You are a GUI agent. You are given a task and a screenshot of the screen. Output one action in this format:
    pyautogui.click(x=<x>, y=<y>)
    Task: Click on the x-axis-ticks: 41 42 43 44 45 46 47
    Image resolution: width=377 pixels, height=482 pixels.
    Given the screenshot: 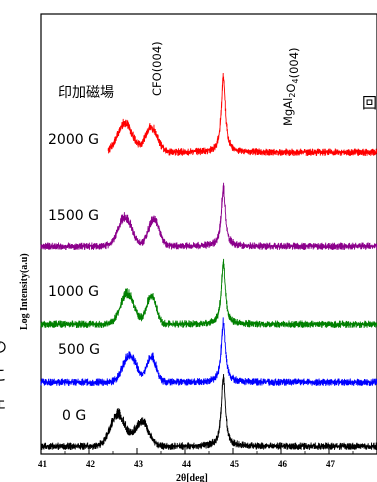 What is the action you would take?
    pyautogui.click(x=207, y=458)
    